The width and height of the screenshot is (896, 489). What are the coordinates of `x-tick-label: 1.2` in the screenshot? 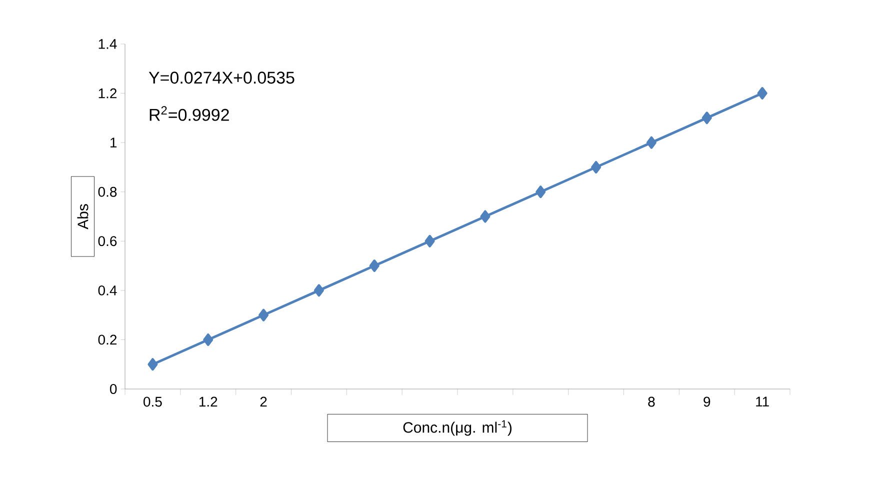 It's located at (208, 401).